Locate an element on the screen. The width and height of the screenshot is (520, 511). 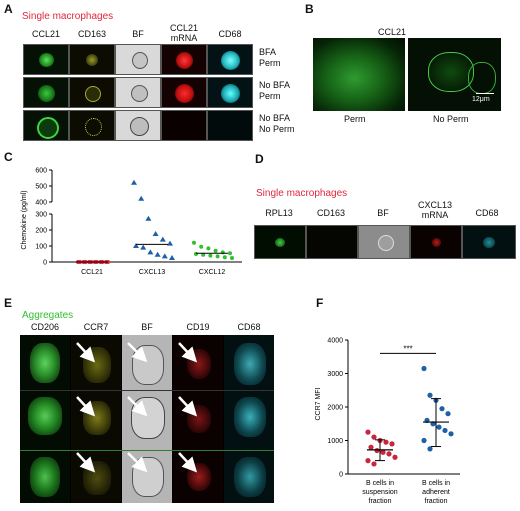
panel-b-label: B is located at coordinates (309, 9).